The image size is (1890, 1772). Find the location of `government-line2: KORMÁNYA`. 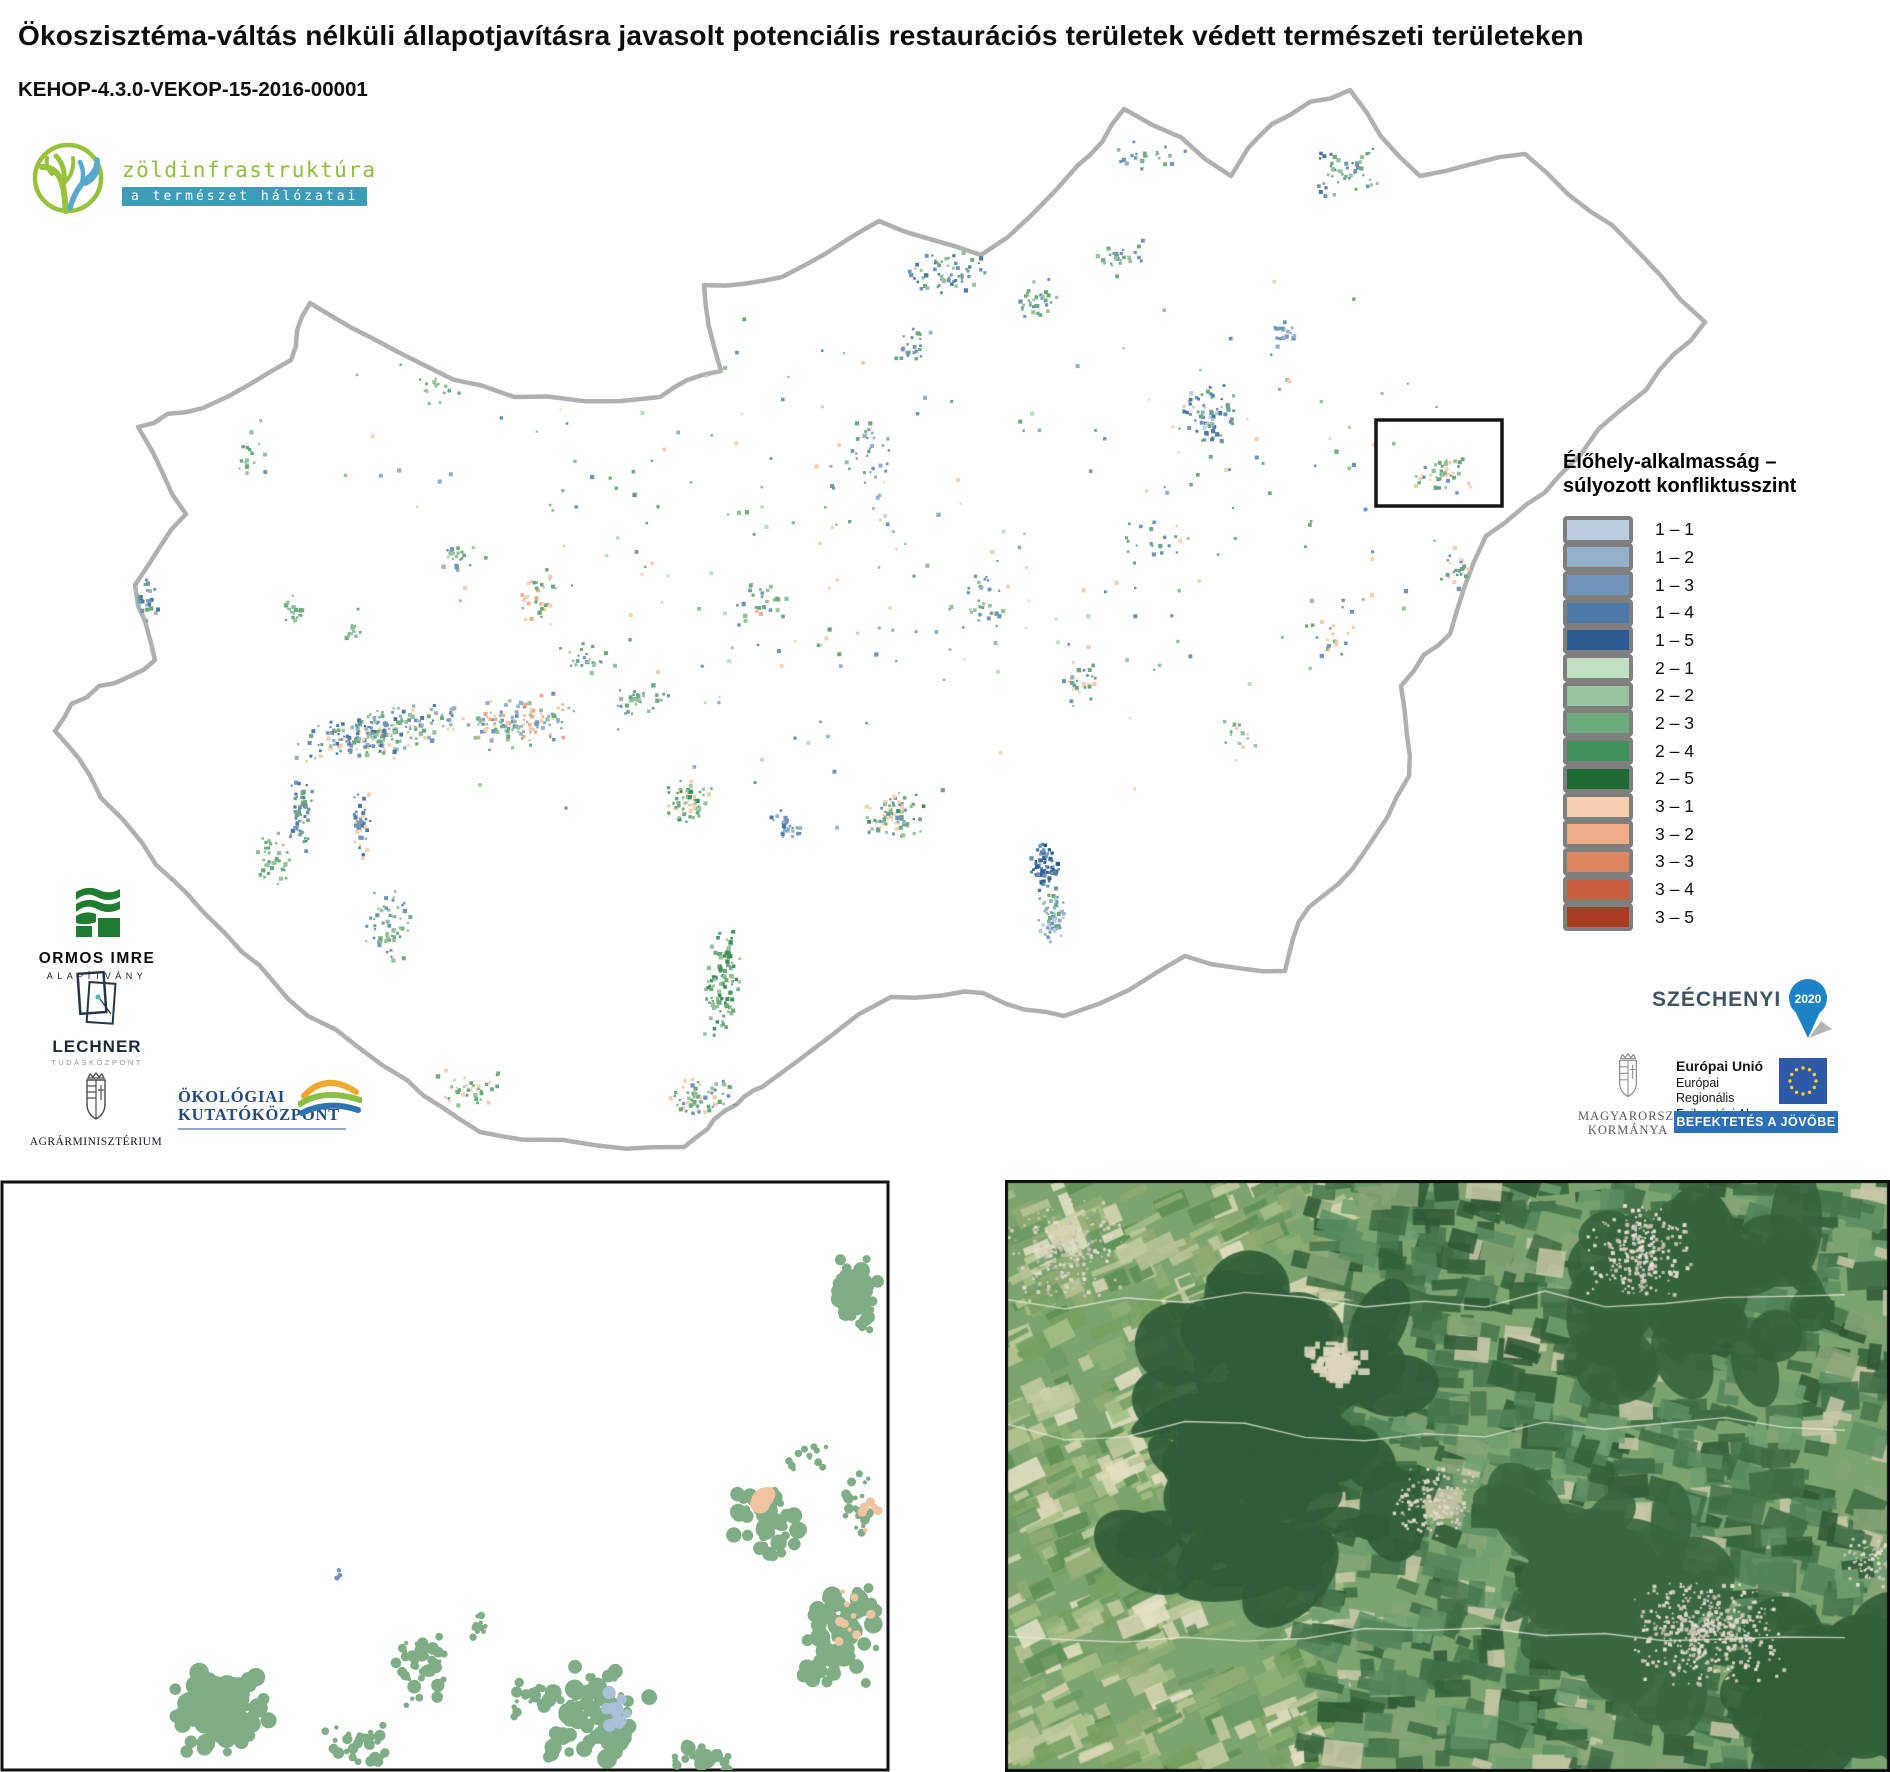

government-line2: KORMÁNYA is located at coordinates (1628, 1130).